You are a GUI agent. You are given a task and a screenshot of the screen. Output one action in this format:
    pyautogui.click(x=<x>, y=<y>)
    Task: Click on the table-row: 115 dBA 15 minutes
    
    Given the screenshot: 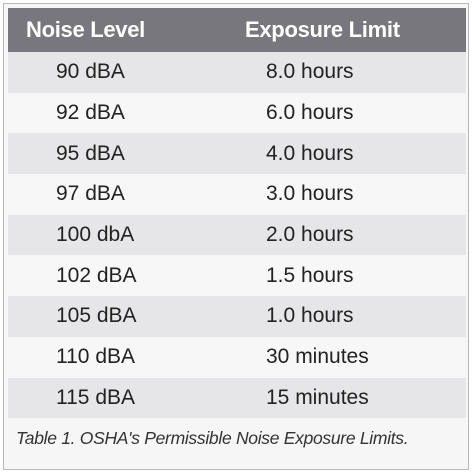 What is the action you would take?
    pyautogui.click(x=237, y=398)
    